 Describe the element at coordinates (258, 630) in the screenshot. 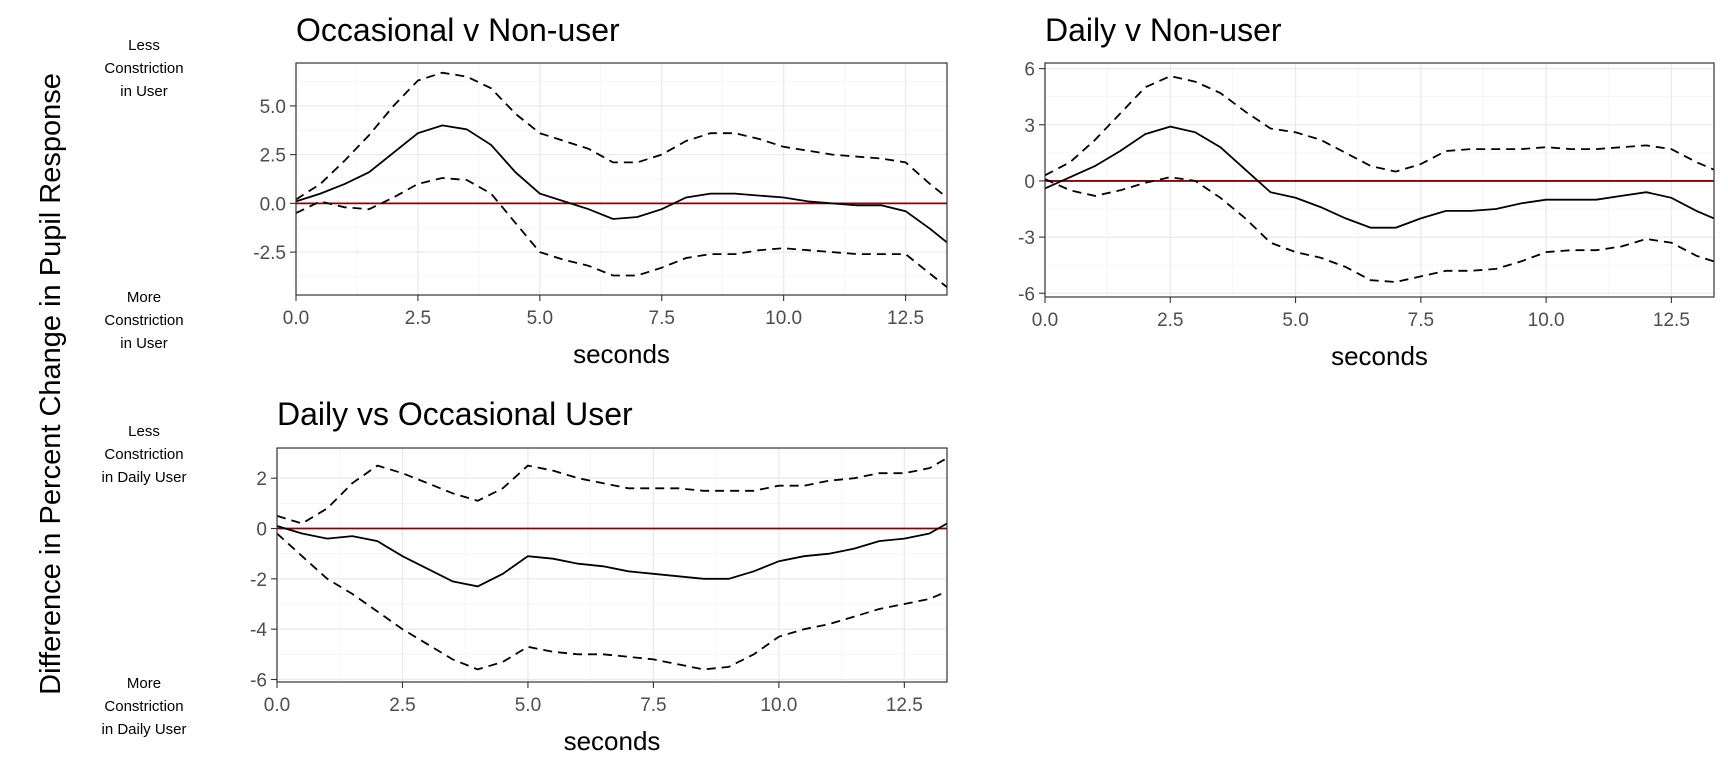

I see `y-tick-label: -4` at that location.